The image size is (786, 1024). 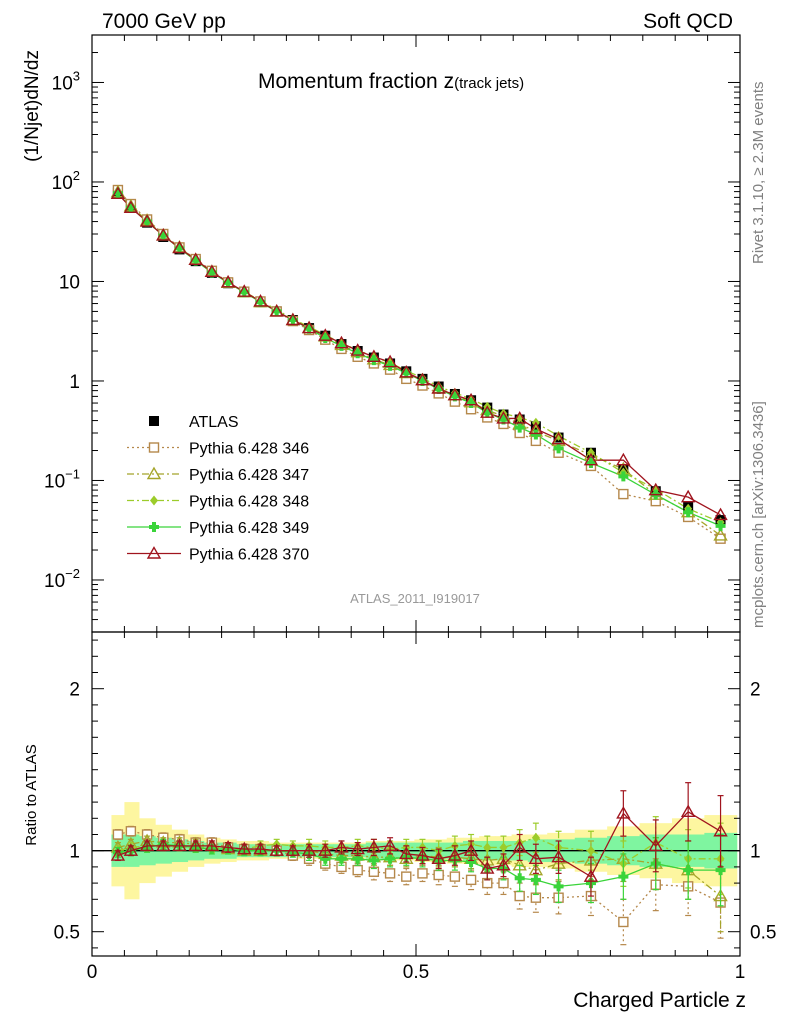 I want to click on ratio-series-line, so click(x=419, y=844).